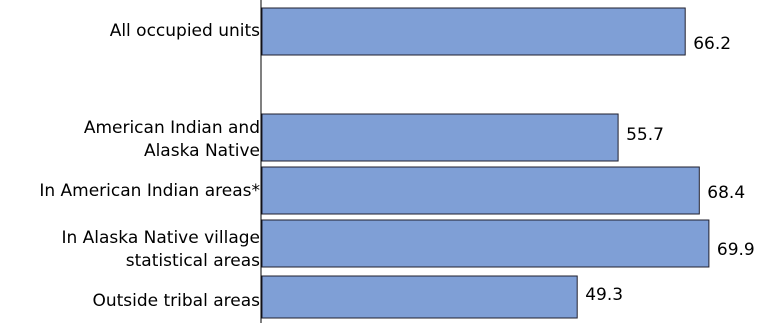 The image size is (781, 327). What do you see at coordinates (712, 44) in the screenshot?
I see `value-label-0: 66.2` at bounding box center [712, 44].